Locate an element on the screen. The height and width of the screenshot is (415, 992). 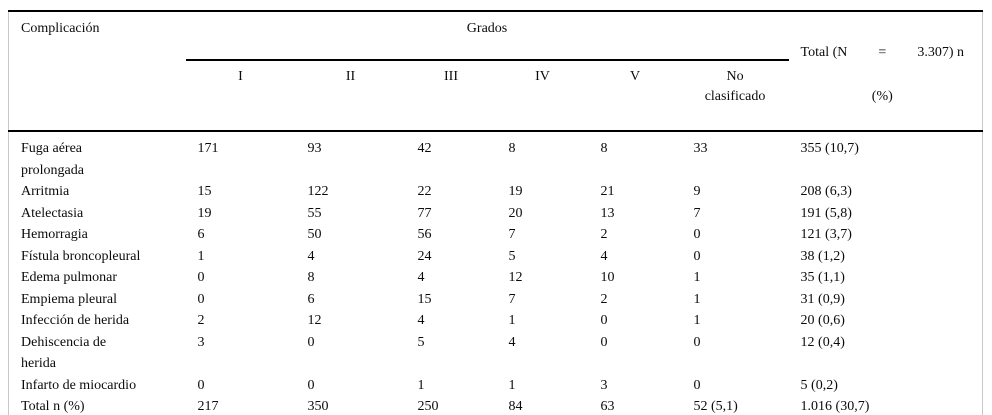
complication-label: Total n (%) is located at coordinates (53, 406).